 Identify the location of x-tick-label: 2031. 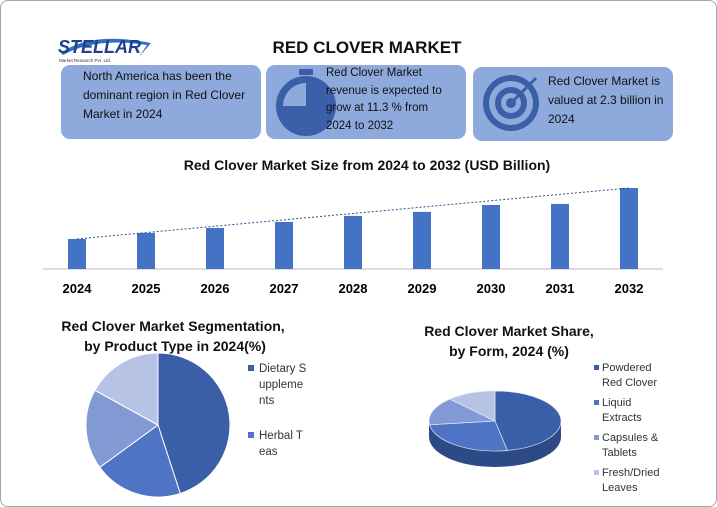
(560, 288).